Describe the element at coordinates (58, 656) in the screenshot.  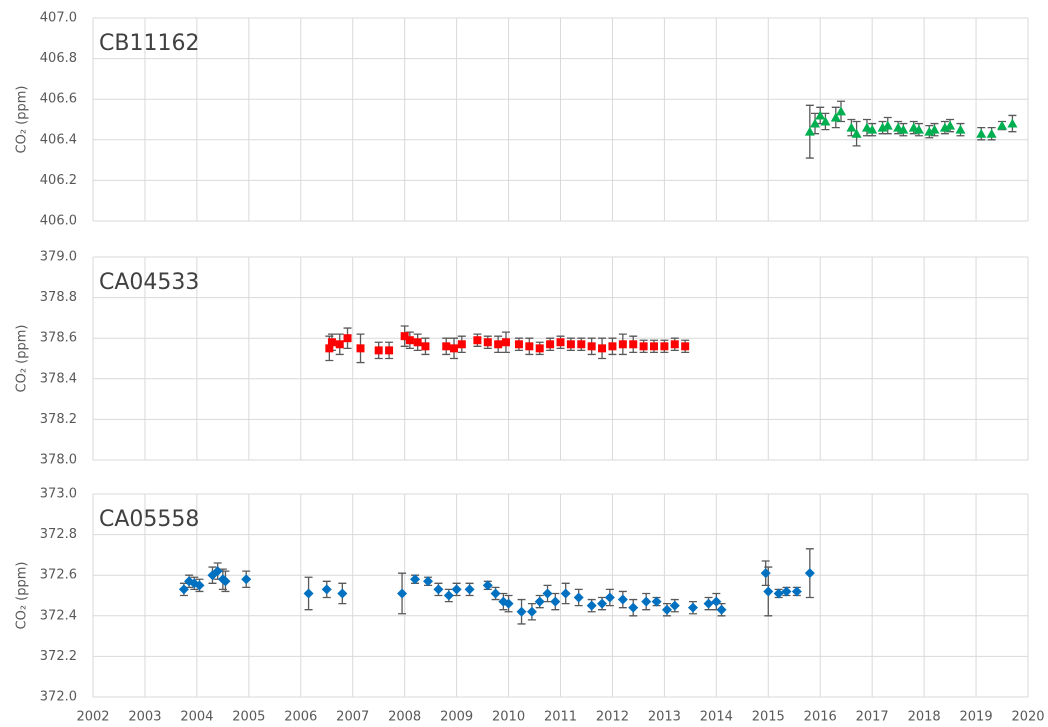
I see `y-tick-label: 372.2` at that location.